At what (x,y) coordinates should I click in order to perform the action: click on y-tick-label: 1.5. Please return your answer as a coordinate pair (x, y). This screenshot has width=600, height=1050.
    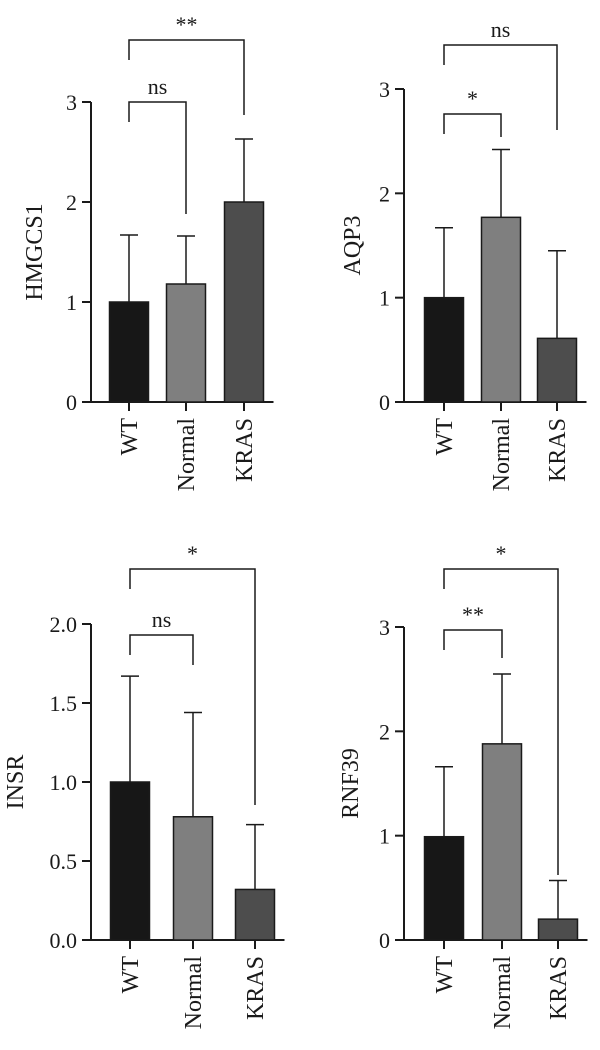
    Looking at the image, I should click on (64, 703).